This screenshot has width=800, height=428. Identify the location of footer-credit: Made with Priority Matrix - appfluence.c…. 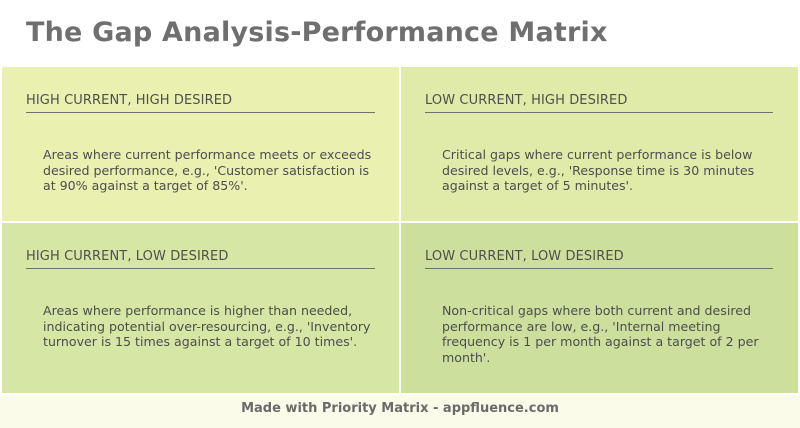
(400, 411).